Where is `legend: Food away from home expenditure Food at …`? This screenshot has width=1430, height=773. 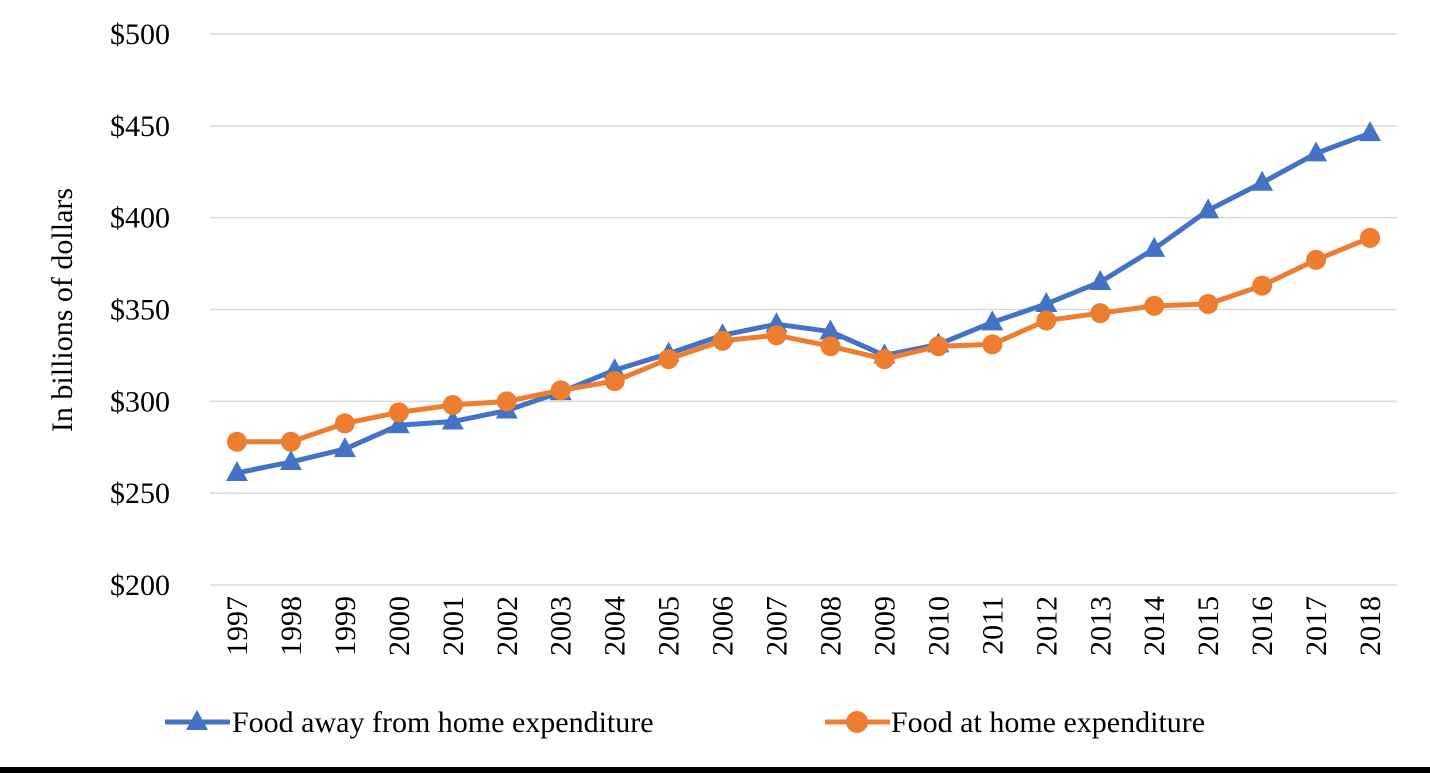 legend: Food away from home expenditure Food at … is located at coordinates (685, 722).